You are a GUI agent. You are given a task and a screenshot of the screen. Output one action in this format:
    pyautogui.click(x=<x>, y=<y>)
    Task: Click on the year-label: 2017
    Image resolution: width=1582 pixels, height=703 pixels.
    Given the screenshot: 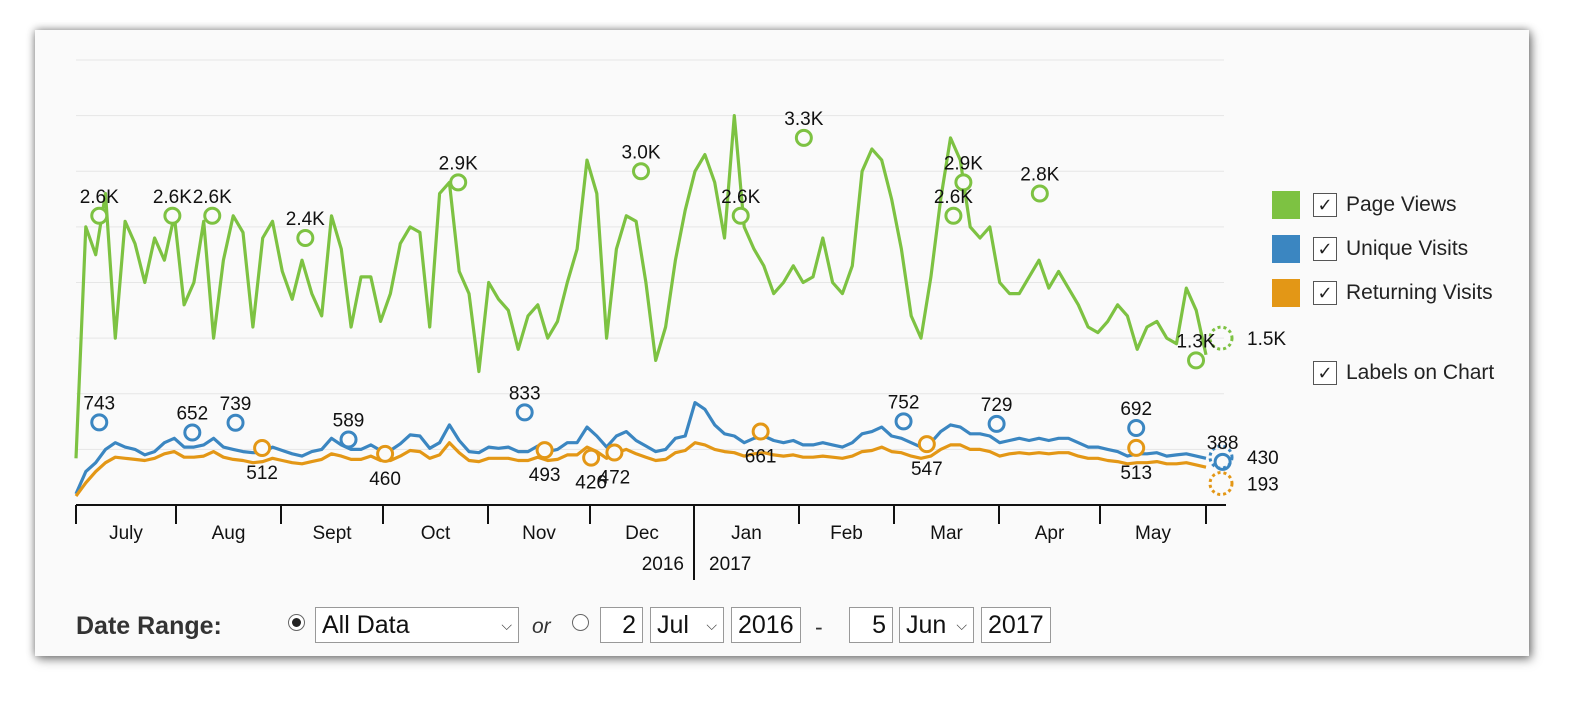 What is the action you would take?
    pyautogui.click(x=730, y=564)
    